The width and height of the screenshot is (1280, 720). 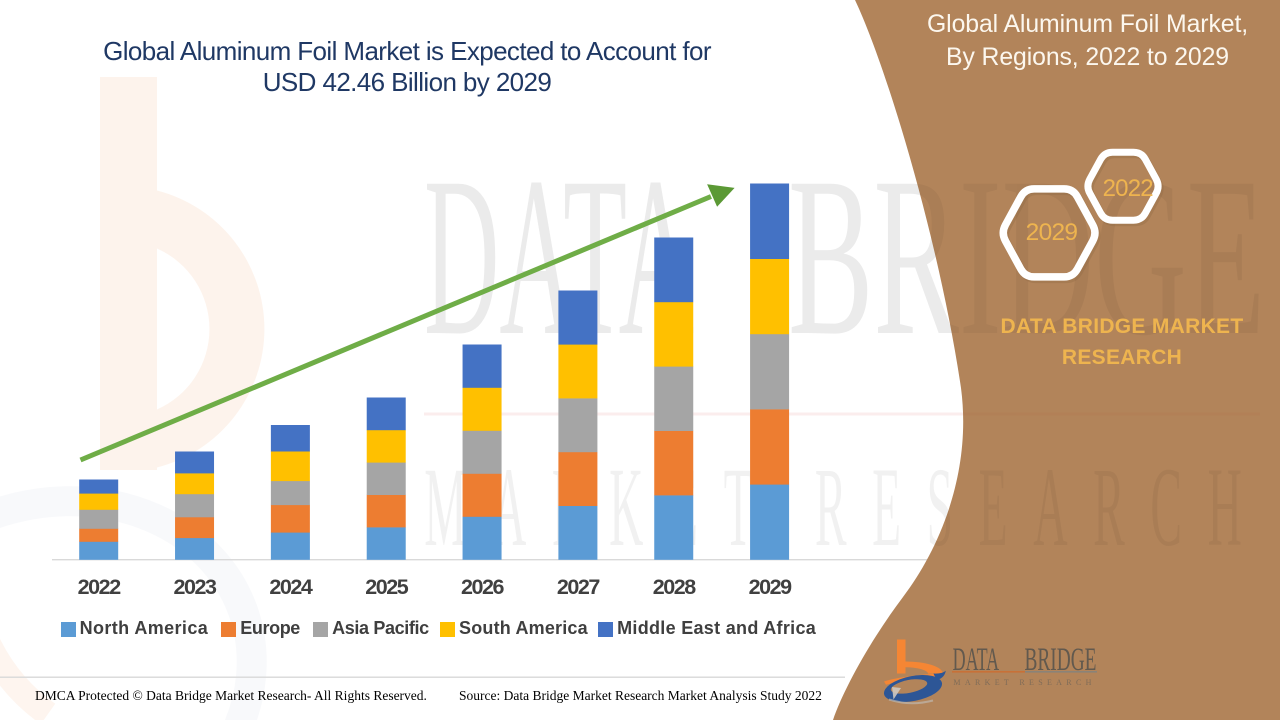 What do you see at coordinates (1128, 188) in the screenshot?
I see `svg-text: 2022` at bounding box center [1128, 188].